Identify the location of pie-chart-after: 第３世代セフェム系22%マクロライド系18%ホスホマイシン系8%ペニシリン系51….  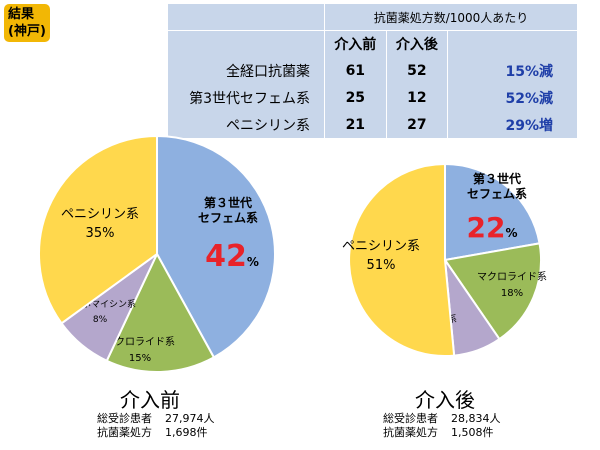
(444, 259).